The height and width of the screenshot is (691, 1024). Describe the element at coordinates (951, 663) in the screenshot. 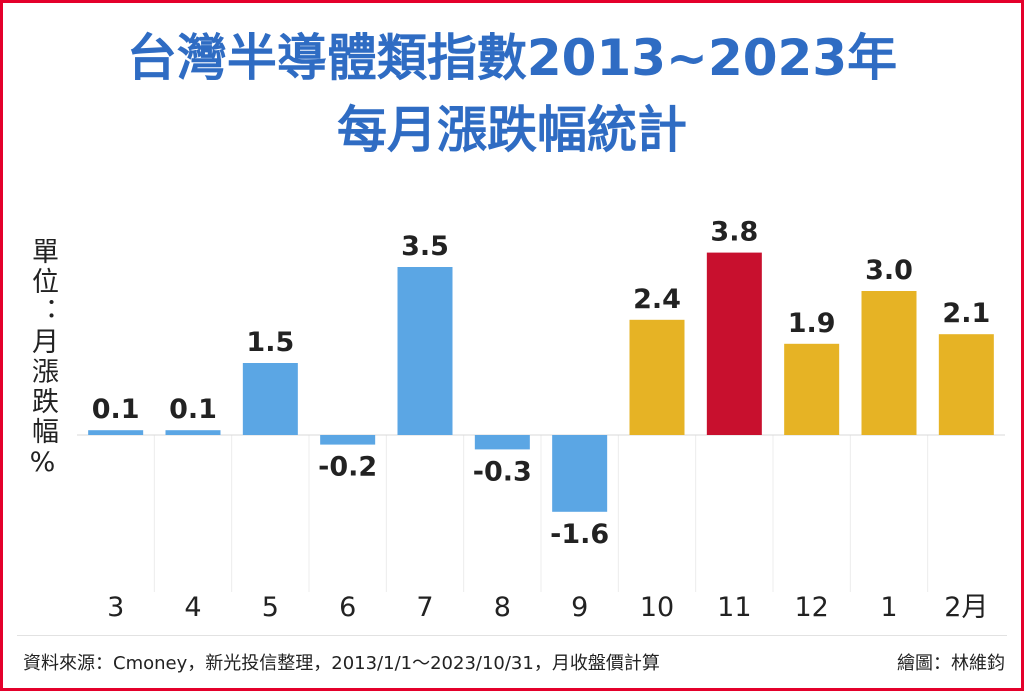

I see `credit-note: 繪圖：林維鈞` at that location.